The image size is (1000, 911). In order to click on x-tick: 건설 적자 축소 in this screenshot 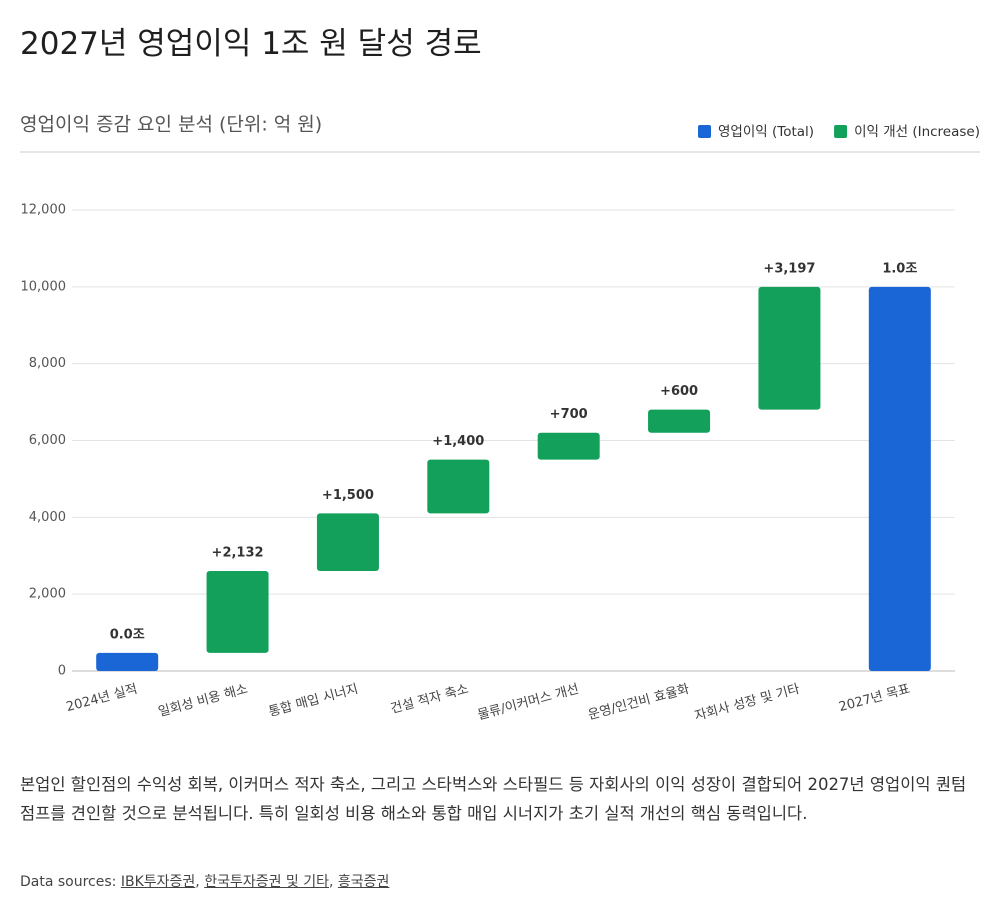, I will do `click(429, 699)`.